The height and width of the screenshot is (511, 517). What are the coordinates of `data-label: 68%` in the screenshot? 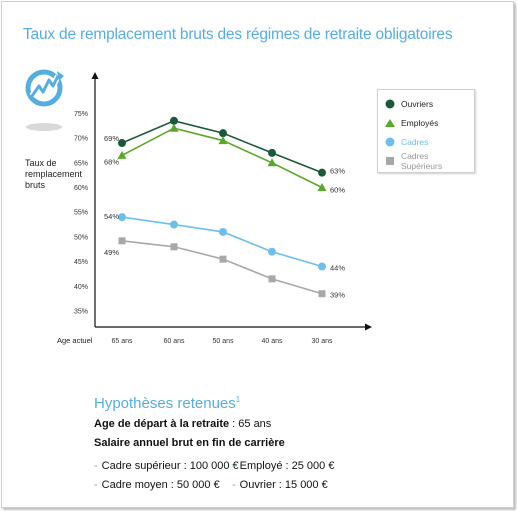 It's located at (111, 161).